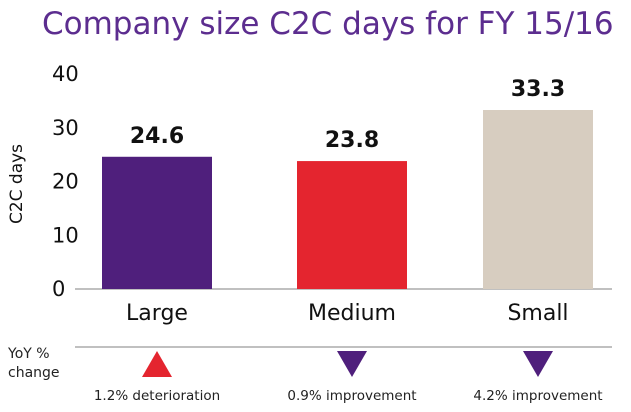 This screenshot has height=412, width=631. I want to click on y-axis-ticks: 0 10 20 30 40, so click(65, 181).